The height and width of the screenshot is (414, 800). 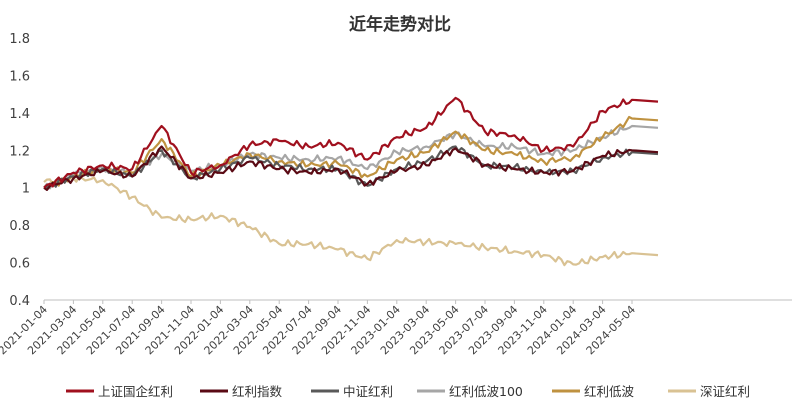 I want to click on legend: 上证国企红利 红利指数 中证红利 红利低波100 红利低波 深证红利, so click(x=408, y=391).